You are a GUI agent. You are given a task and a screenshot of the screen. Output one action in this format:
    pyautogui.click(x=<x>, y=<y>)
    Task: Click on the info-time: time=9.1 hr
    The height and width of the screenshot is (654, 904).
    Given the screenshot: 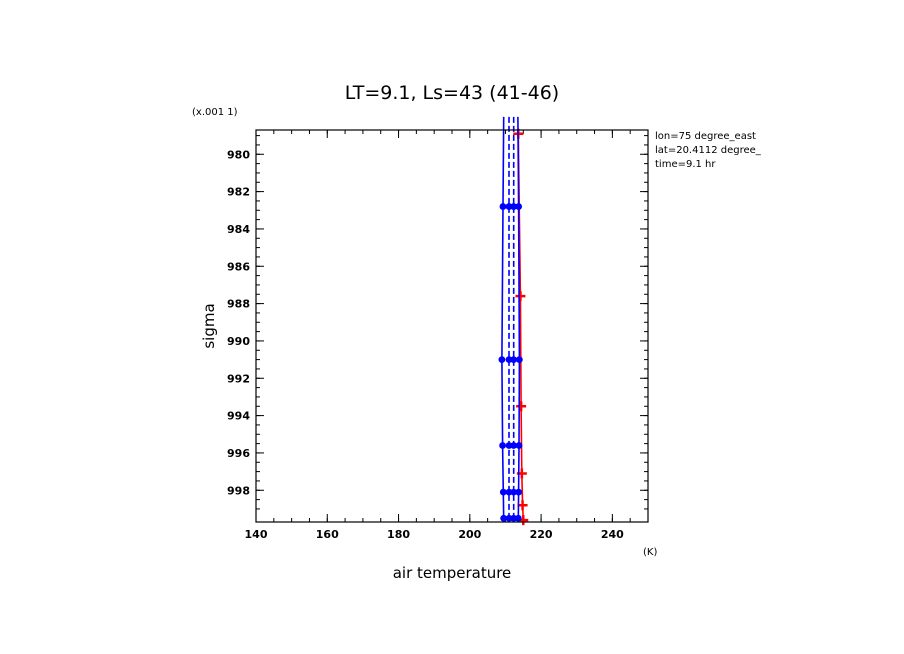 What is the action you would take?
    pyautogui.click(x=685, y=164)
    